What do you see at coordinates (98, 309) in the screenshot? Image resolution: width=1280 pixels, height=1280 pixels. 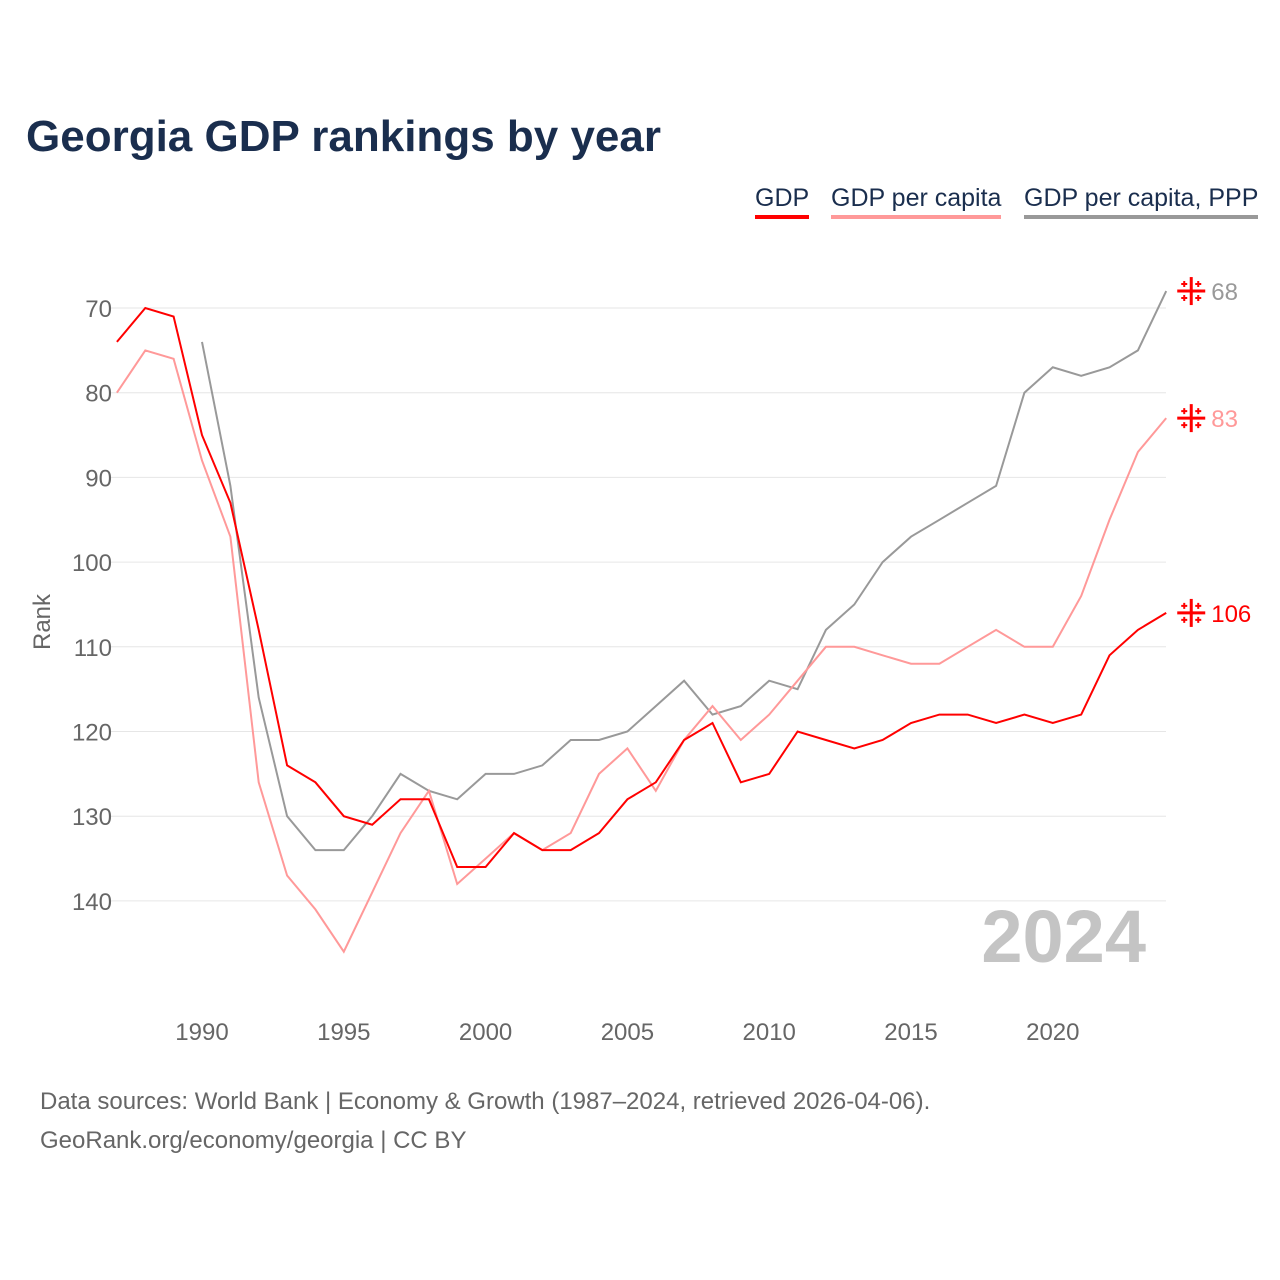 I see `y-tick-label: 70` at bounding box center [98, 309].